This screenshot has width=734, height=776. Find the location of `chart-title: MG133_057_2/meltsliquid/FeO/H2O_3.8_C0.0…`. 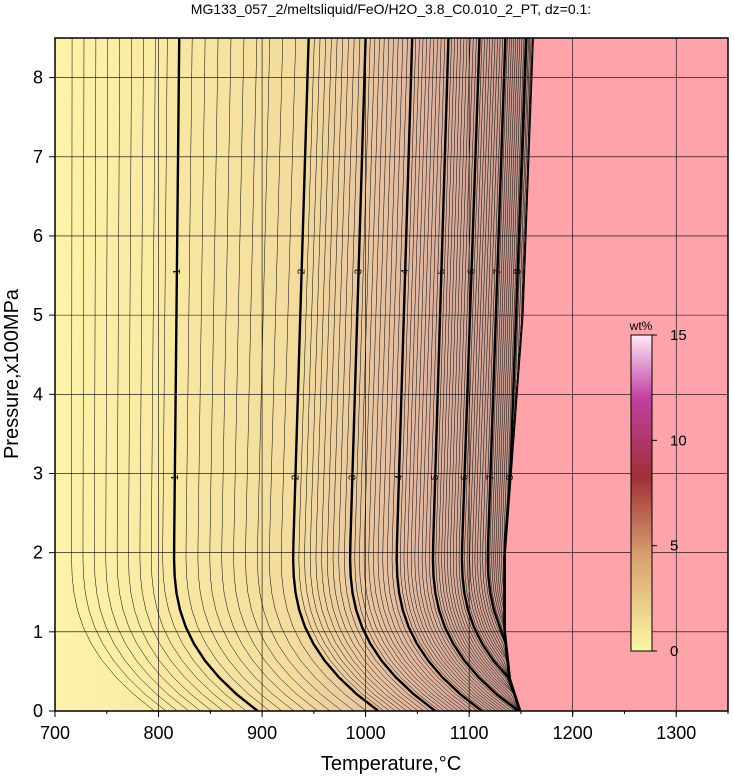

chart-title: MG133_057_2/meltsliquid/FeO/H2O_3.8_C0.0… is located at coordinates (391, 9).